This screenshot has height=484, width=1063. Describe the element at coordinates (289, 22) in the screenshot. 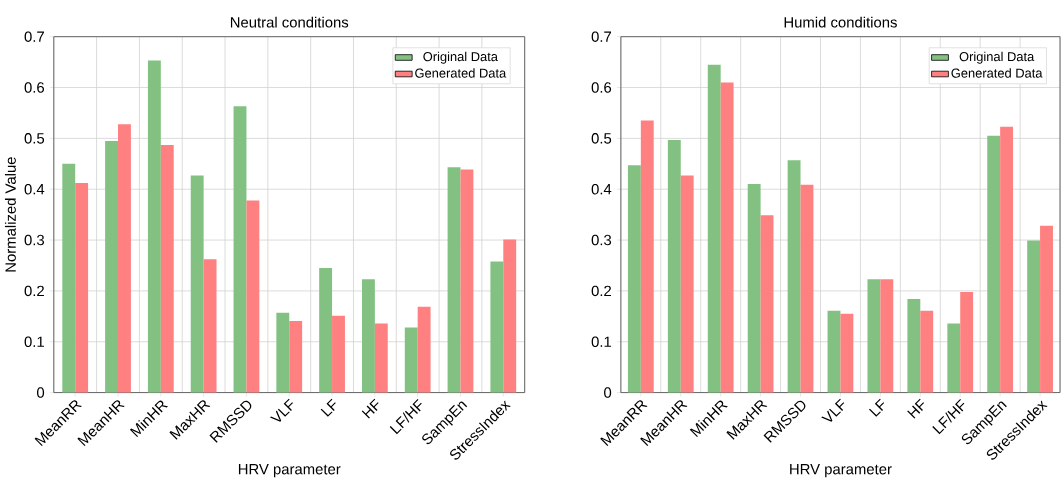

I see `chart-title: Neutral conditions` at that location.